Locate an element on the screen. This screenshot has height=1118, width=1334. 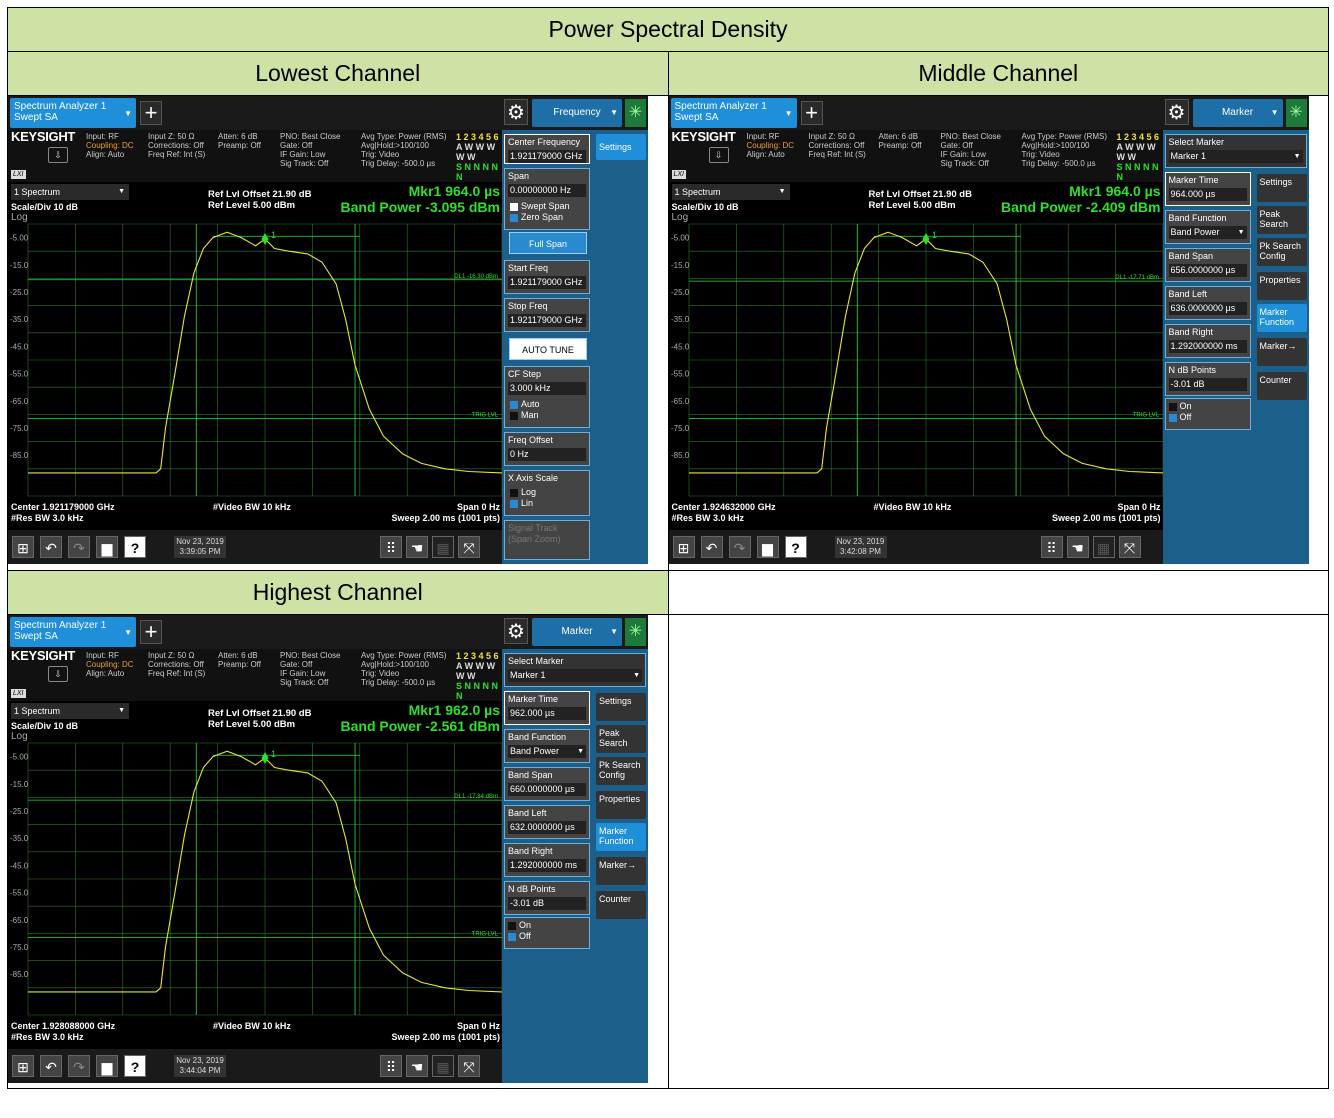
span-field: Span 0.00000000 Hz Swept Span Zero Span is located at coordinates (547, 199).